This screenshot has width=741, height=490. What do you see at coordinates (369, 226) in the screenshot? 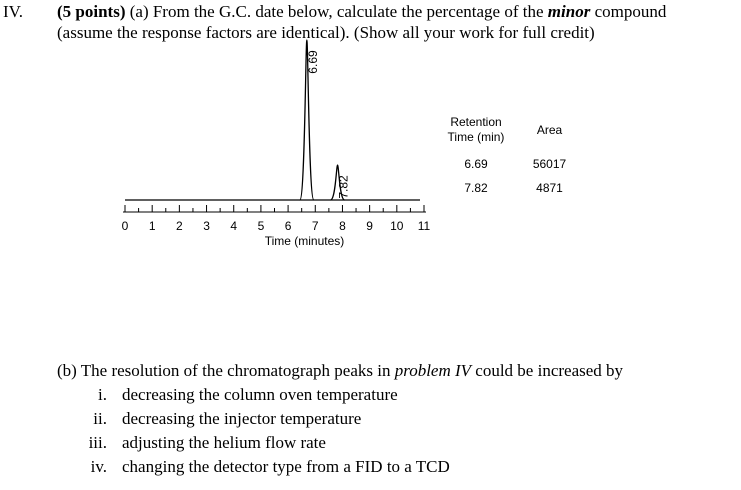
I see `x-tick-label: 9` at bounding box center [369, 226].